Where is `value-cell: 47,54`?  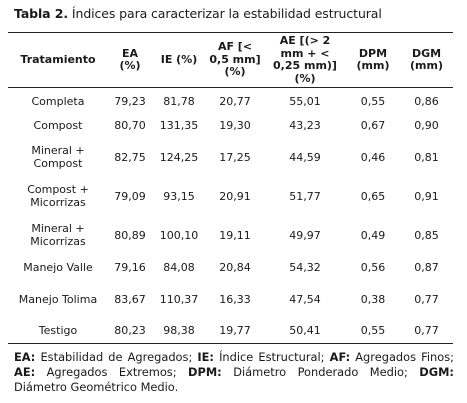 value-cell: 47,54 is located at coordinates (305, 299).